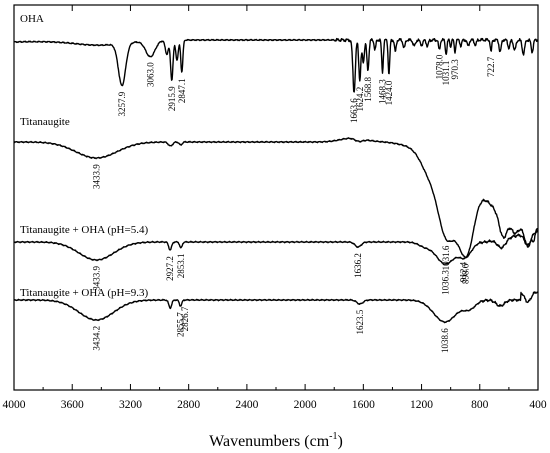 This screenshot has width=550, height=453. I want to click on series-label: OHA, so click(32, 19).